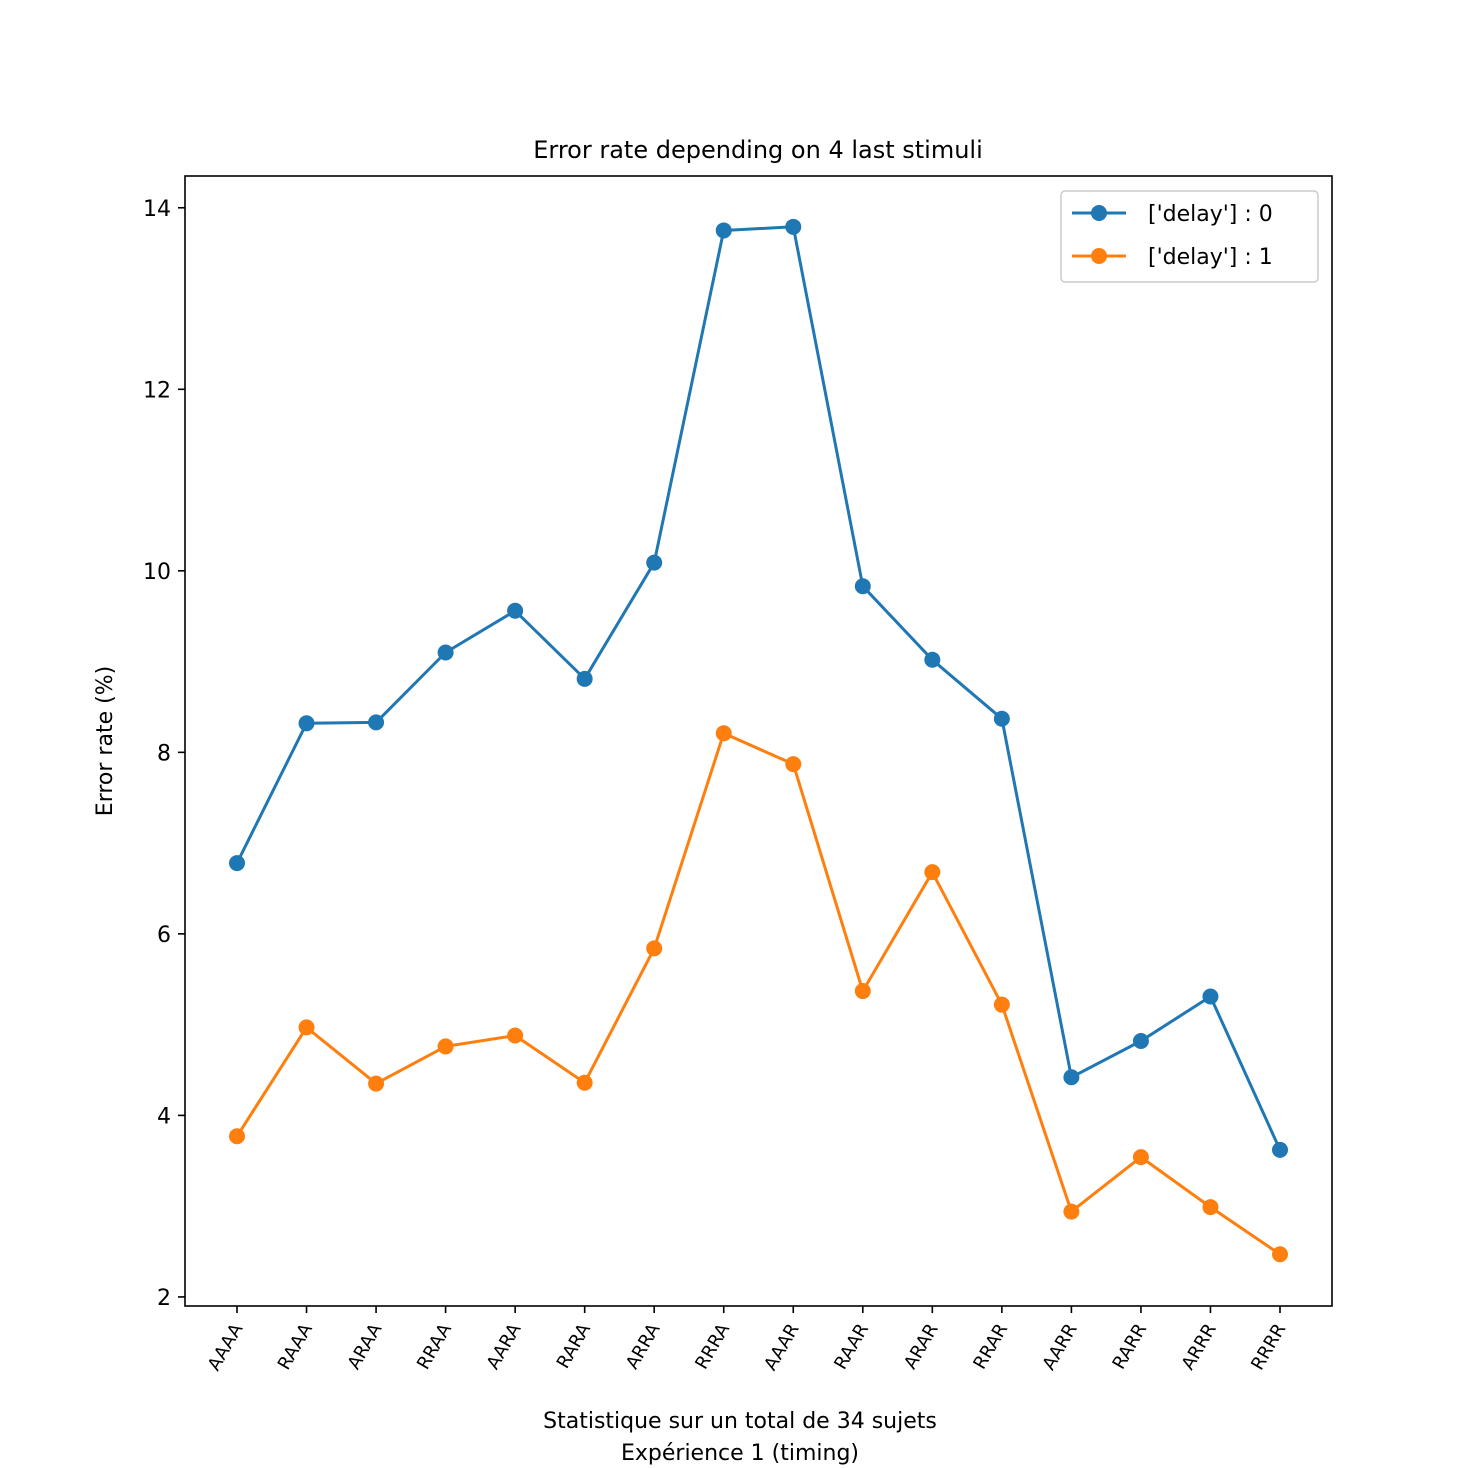 The height and width of the screenshot is (1468, 1480). What do you see at coordinates (164, 935) in the screenshot?
I see `y-tick-label: 6` at bounding box center [164, 935].